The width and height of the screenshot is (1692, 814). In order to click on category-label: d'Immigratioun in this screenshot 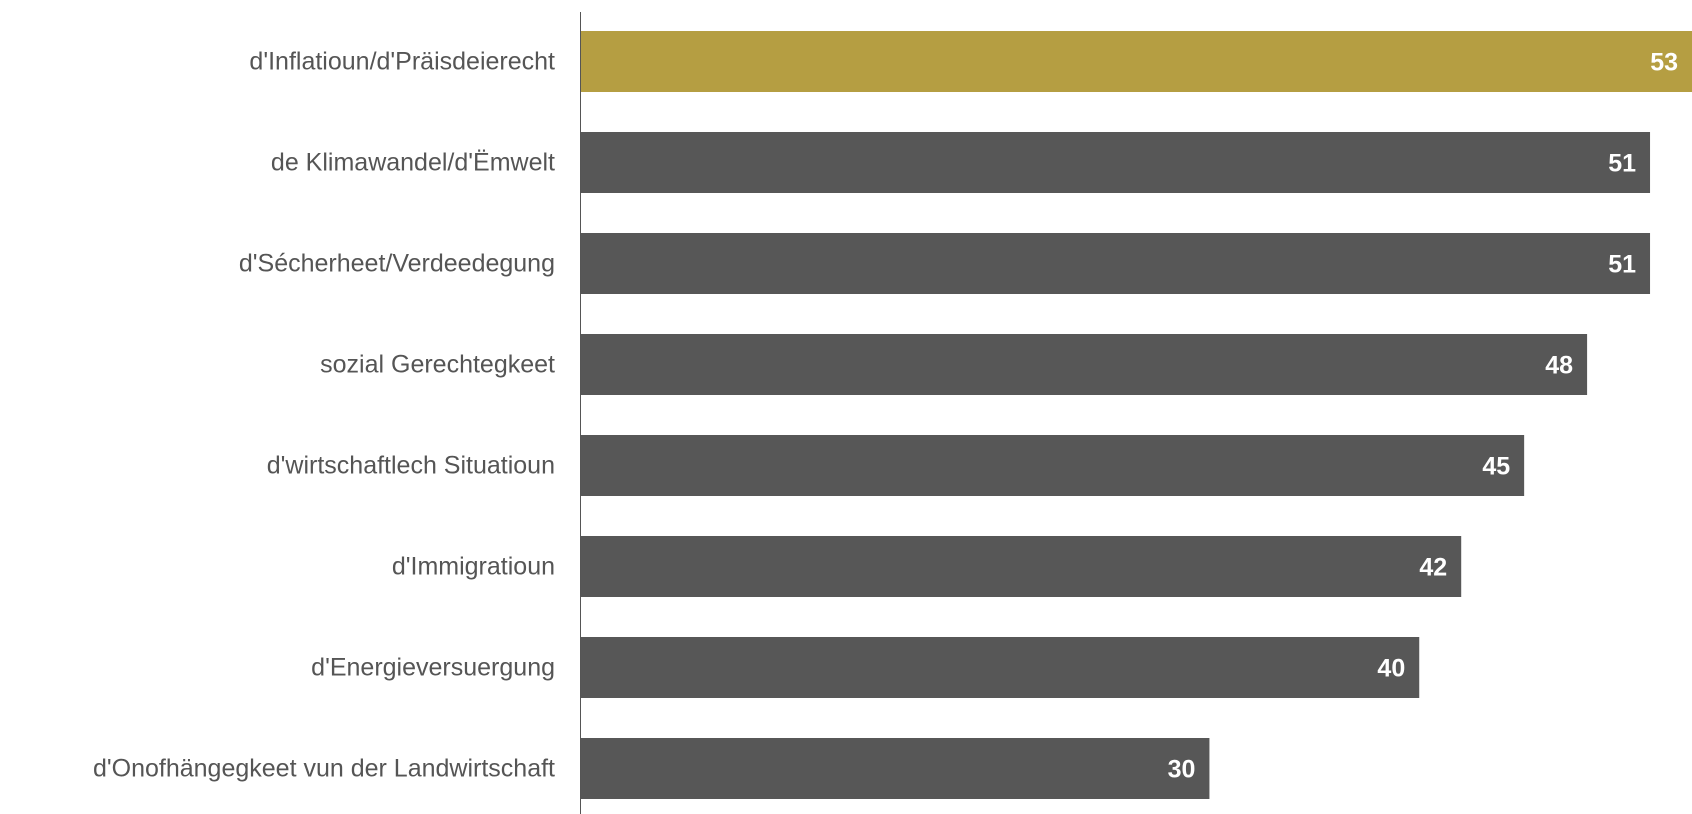, I will do `click(473, 567)`.